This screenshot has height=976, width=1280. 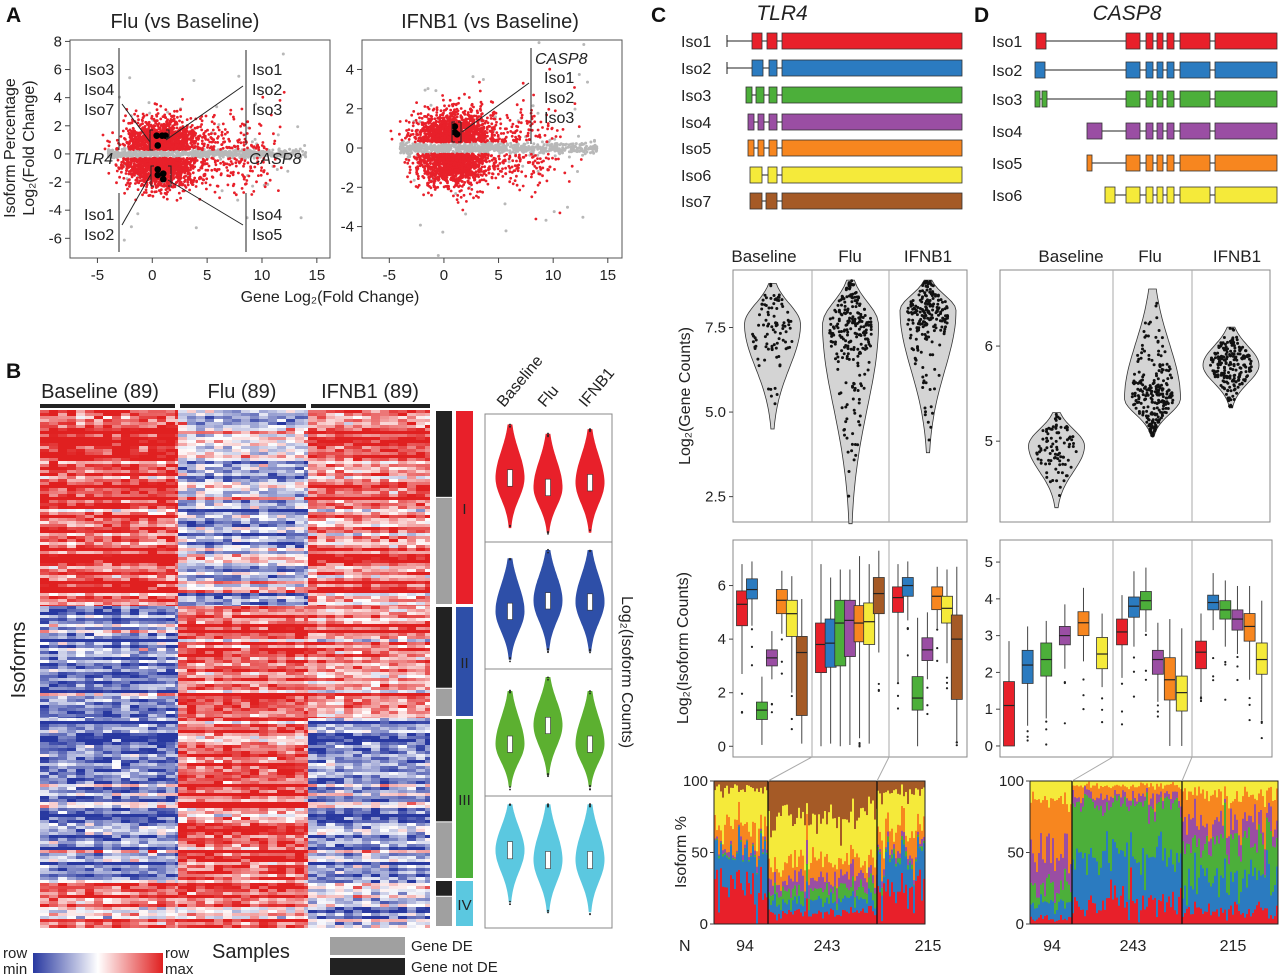 I want to click on flu-scatter-title: Flu (vs Baseline), so click(x=185, y=22).